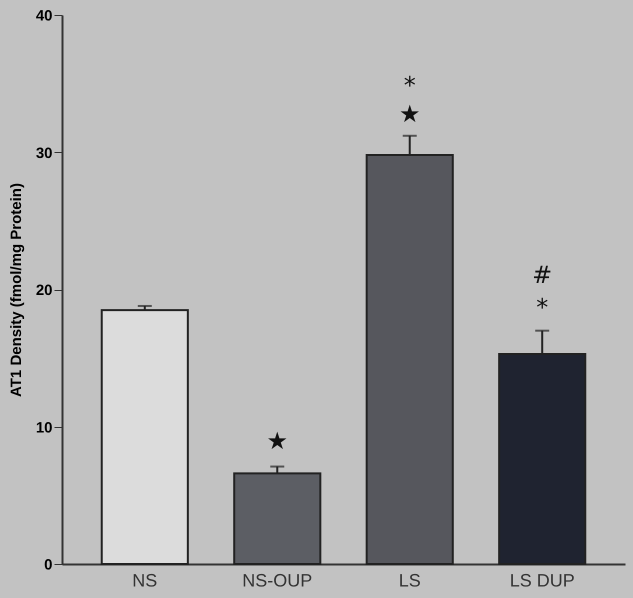 The width and height of the screenshot is (633, 598). I want to click on y-tick-label: 30, so click(44, 153).